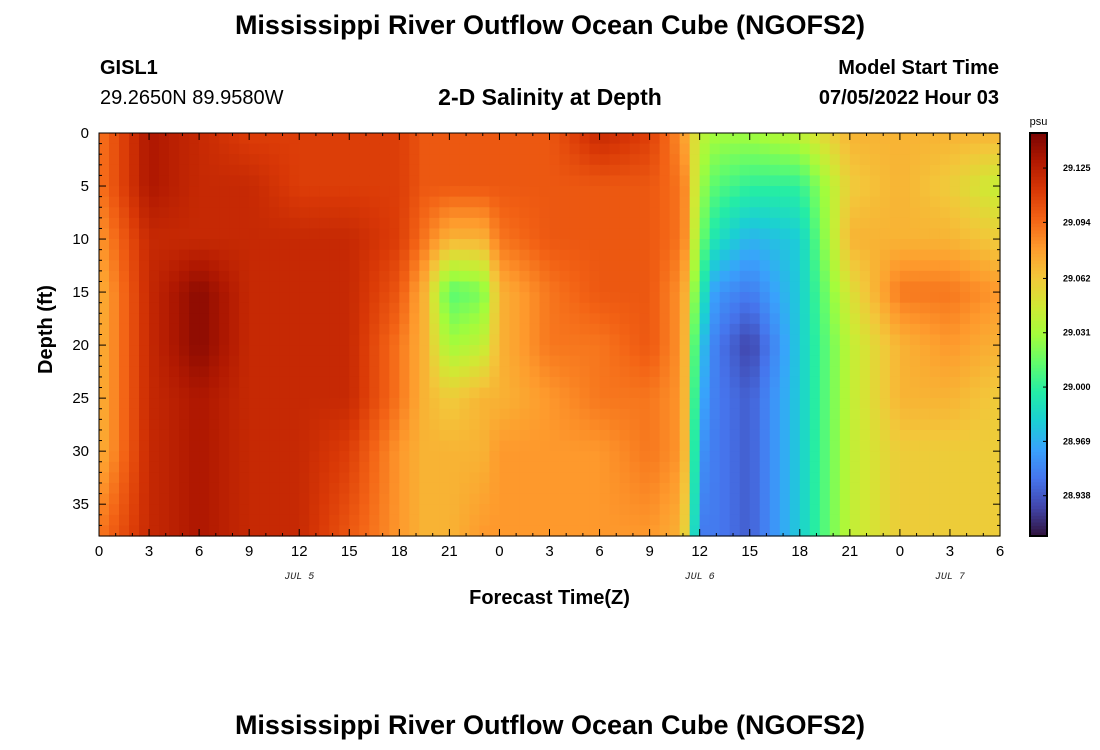  What do you see at coordinates (1039, 122) in the screenshot?
I see `colorbar-unit: psu` at bounding box center [1039, 122].